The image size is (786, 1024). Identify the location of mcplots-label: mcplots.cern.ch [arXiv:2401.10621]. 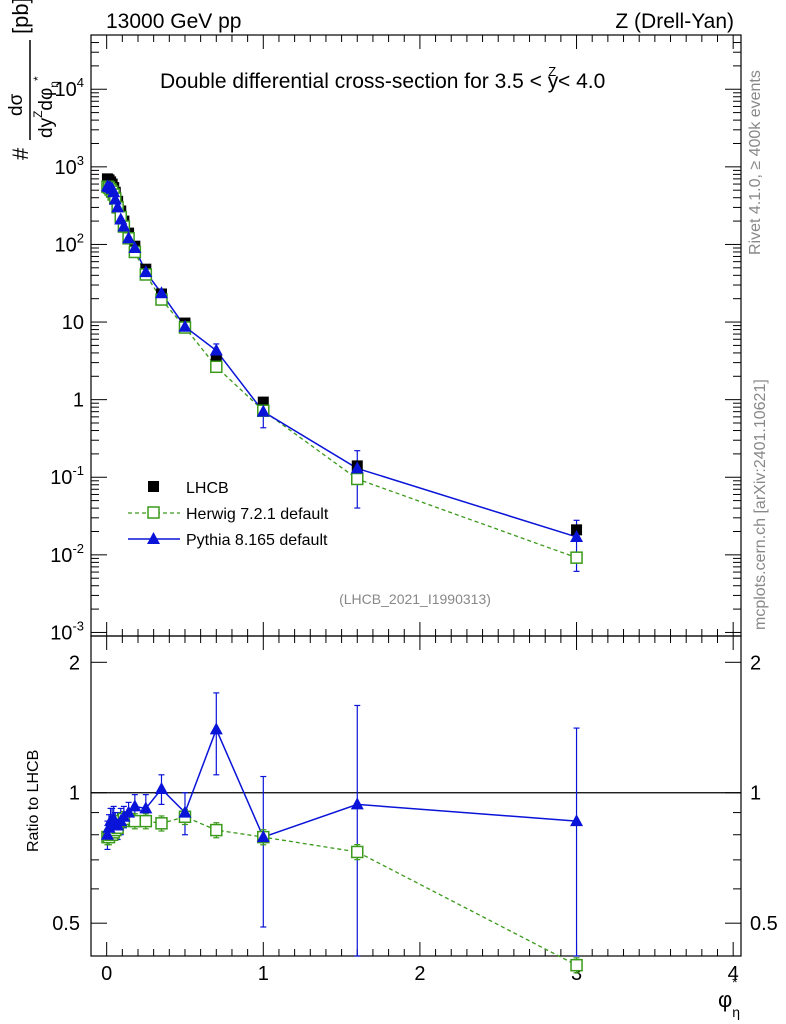
(760, 504).